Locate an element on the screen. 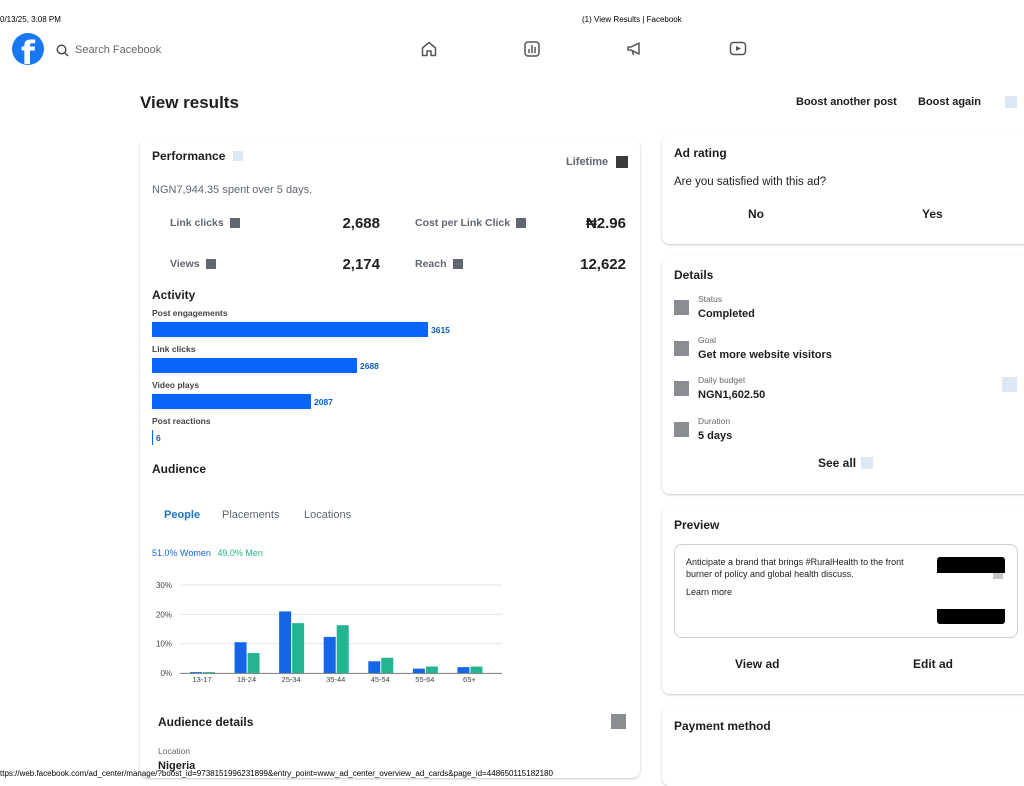 This screenshot has height=786, width=1024. detail-label: Status is located at coordinates (710, 299).